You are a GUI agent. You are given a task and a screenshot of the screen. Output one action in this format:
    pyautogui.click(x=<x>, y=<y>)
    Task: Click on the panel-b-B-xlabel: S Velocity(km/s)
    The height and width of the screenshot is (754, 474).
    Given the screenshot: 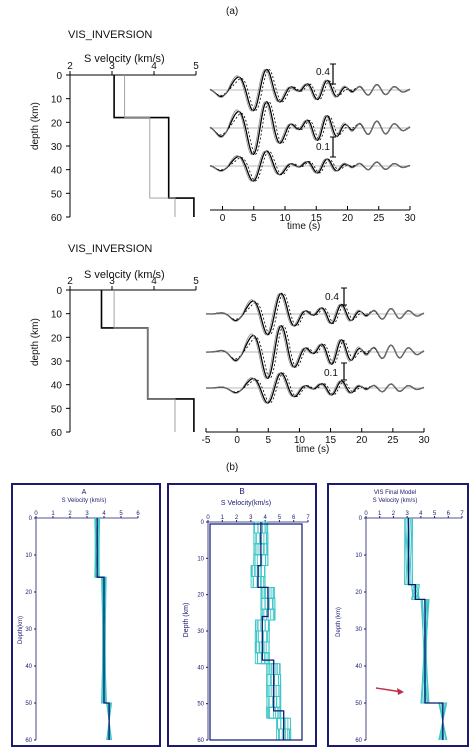 What is the action you would take?
    pyautogui.click(x=246, y=503)
    